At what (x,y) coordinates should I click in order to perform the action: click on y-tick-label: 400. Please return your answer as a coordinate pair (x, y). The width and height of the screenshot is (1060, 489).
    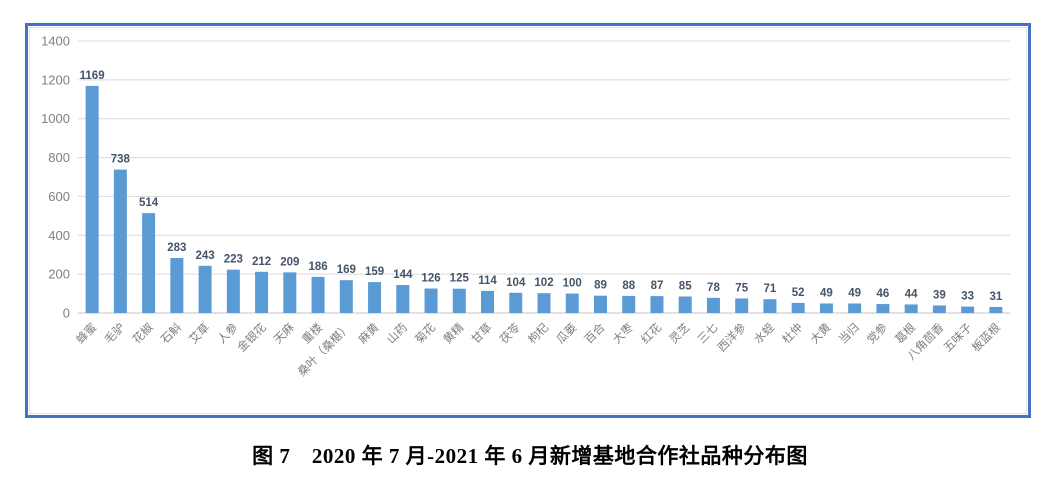
    Looking at the image, I should click on (59, 235).